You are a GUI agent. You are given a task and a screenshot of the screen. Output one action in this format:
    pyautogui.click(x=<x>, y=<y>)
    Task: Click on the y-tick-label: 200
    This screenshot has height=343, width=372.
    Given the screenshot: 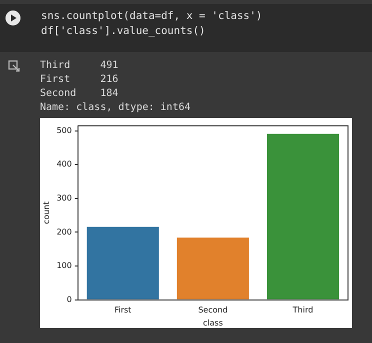 What is the action you would take?
    pyautogui.click(x=64, y=231)
    